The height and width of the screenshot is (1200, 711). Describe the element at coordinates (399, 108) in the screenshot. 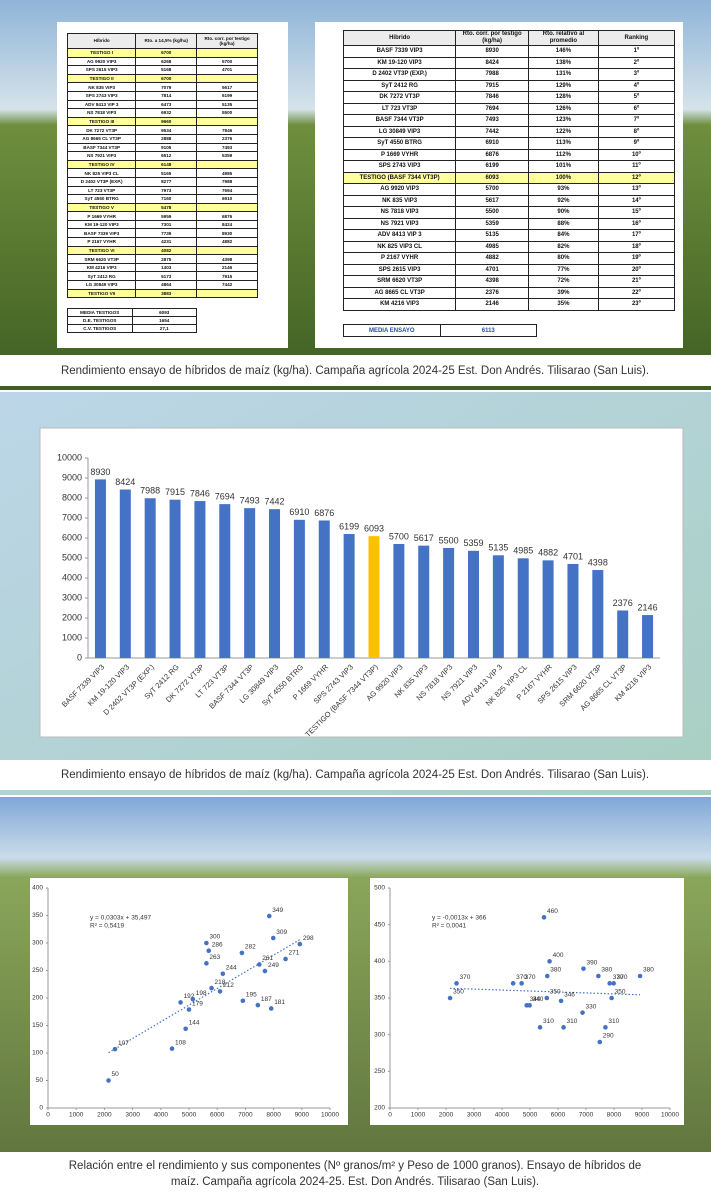

I see `table-cell: LT 723 VT3P` at that location.